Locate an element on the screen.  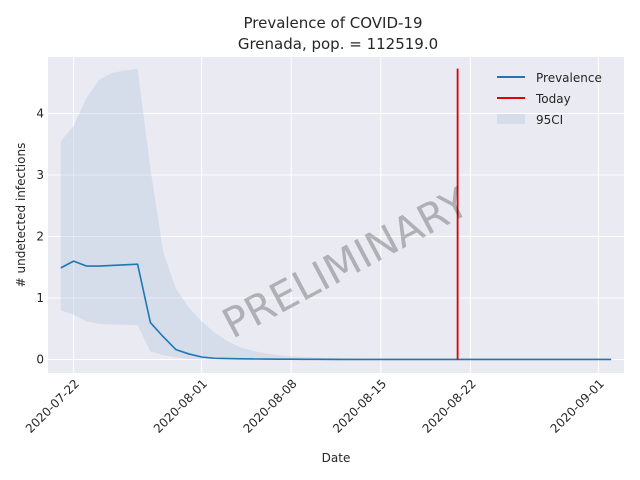
y-tick-label: 1 is located at coordinates (40, 298).